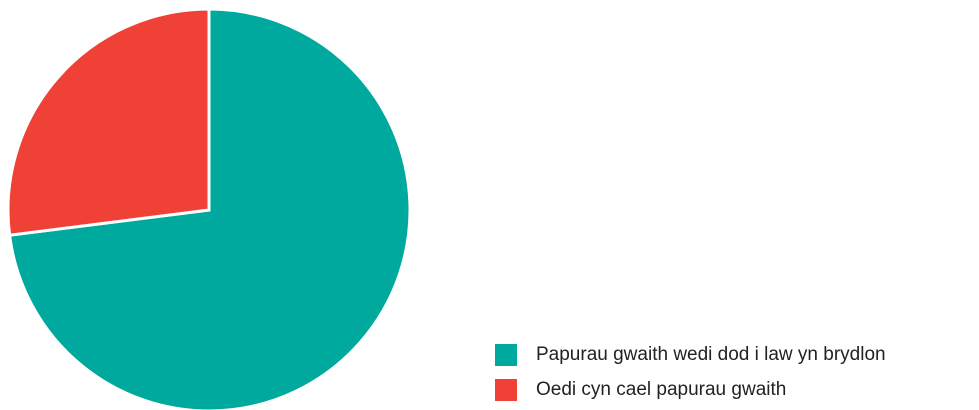  I want to click on legend-label: Papurau gwaith wedi dod i law yn brydlon, so click(711, 354).